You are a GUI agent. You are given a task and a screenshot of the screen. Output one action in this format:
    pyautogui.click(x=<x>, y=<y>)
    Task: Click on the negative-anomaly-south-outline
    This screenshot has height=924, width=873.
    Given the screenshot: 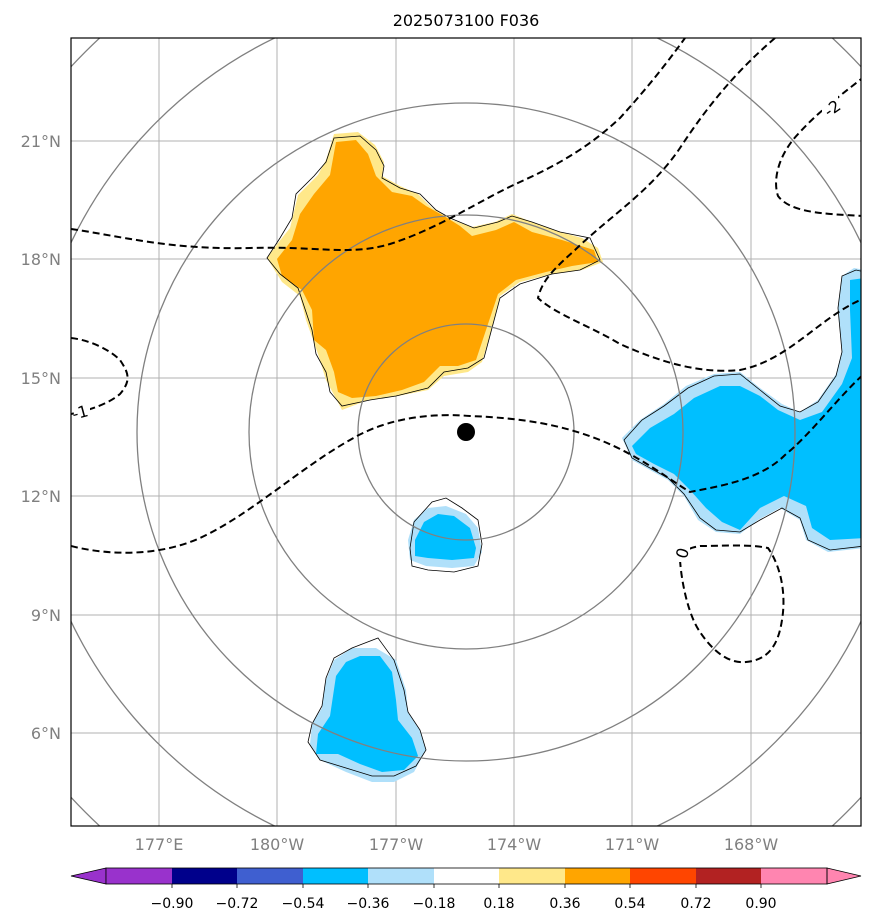 What is the action you would take?
    pyautogui.click(x=367, y=707)
    